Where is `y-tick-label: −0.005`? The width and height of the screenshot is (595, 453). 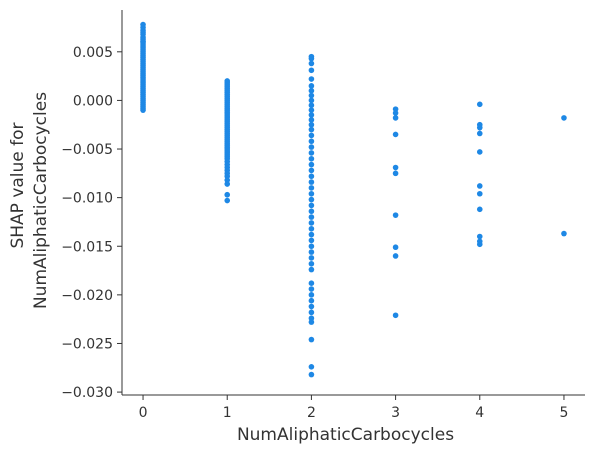 y-tick-label: −0.005 is located at coordinates (87, 150).